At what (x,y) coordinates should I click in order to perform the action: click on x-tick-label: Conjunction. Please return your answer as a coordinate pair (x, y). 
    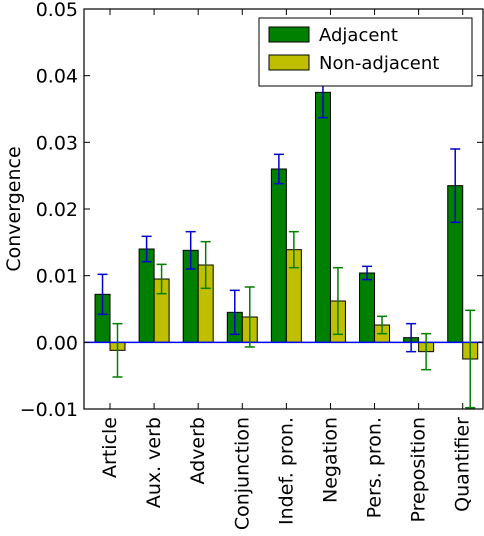
    Looking at the image, I should click on (242, 473).